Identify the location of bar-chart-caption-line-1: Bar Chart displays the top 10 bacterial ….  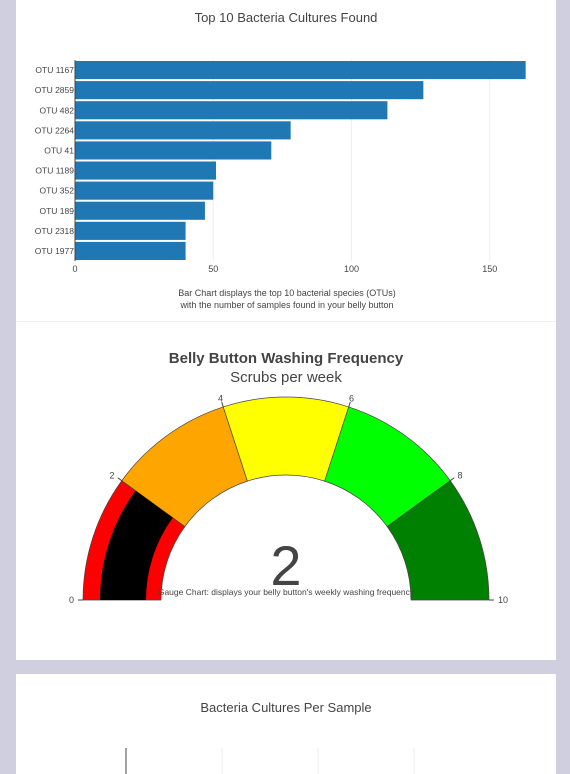
(287, 293).